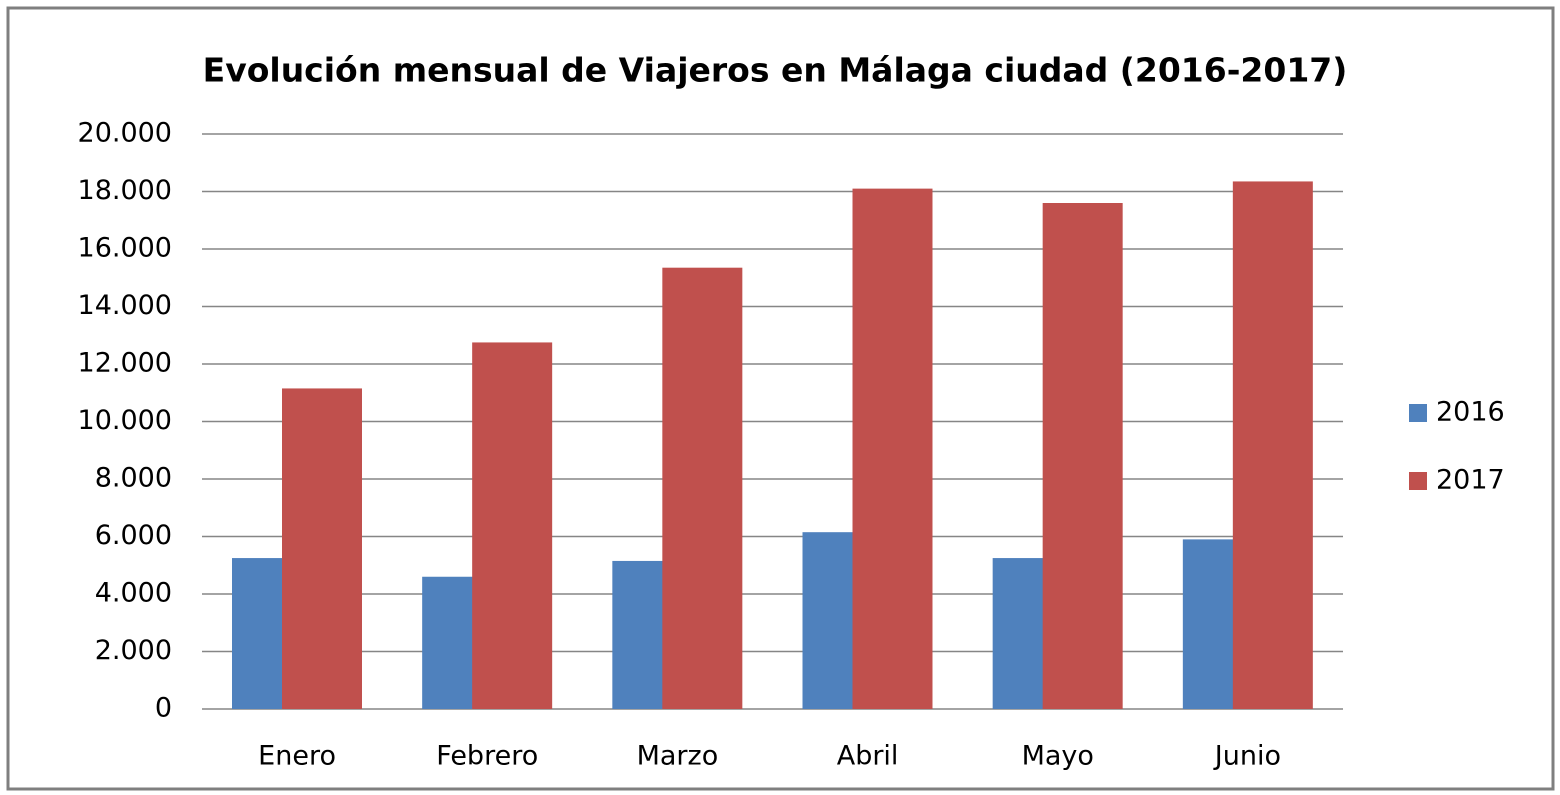 The image size is (1560, 795). Describe the element at coordinates (125, 133) in the screenshot. I see `y-tick-label: 20.000` at that location.